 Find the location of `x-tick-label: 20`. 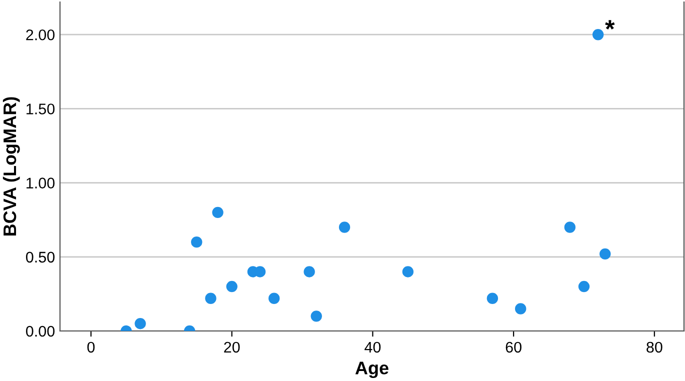

x-tick-label: 20 is located at coordinates (232, 347).